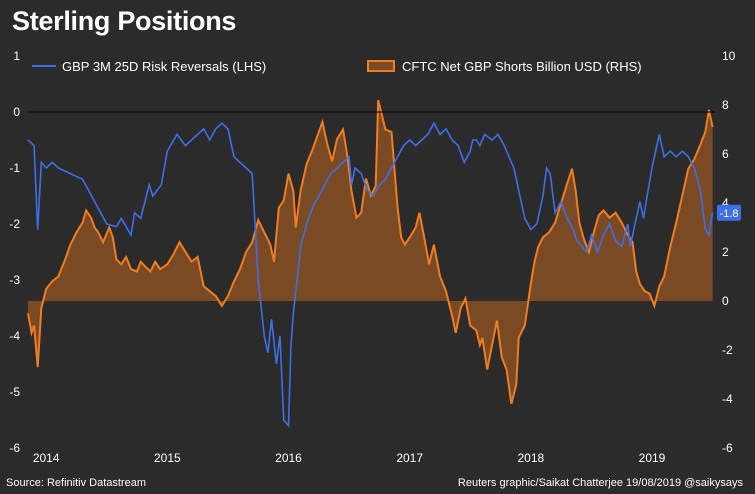 Image resolution: width=755 pixels, height=494 pixels. Describe the element at coordinates (725, 301) in the screenshot. I see `y-right-tick-label: 0` at that location.